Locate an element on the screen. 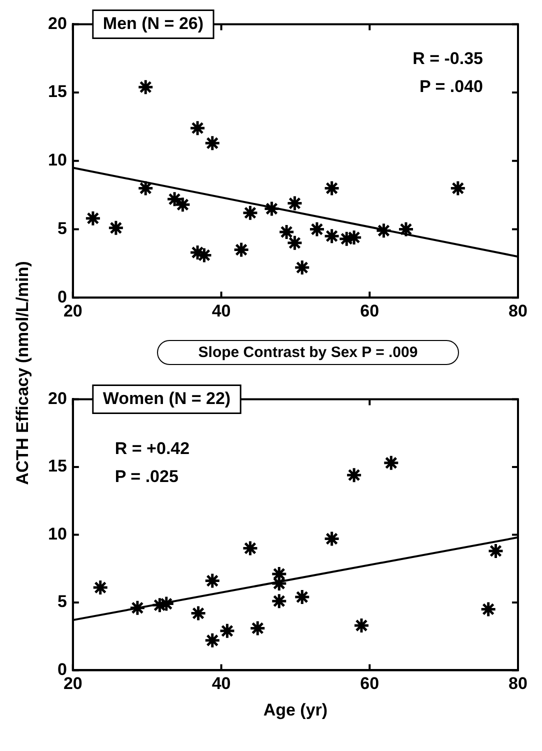 Image resolution: width=542 pixels, height=751 pixels. chart-title: Women (N = 22) is located at coordinates (166, 398).